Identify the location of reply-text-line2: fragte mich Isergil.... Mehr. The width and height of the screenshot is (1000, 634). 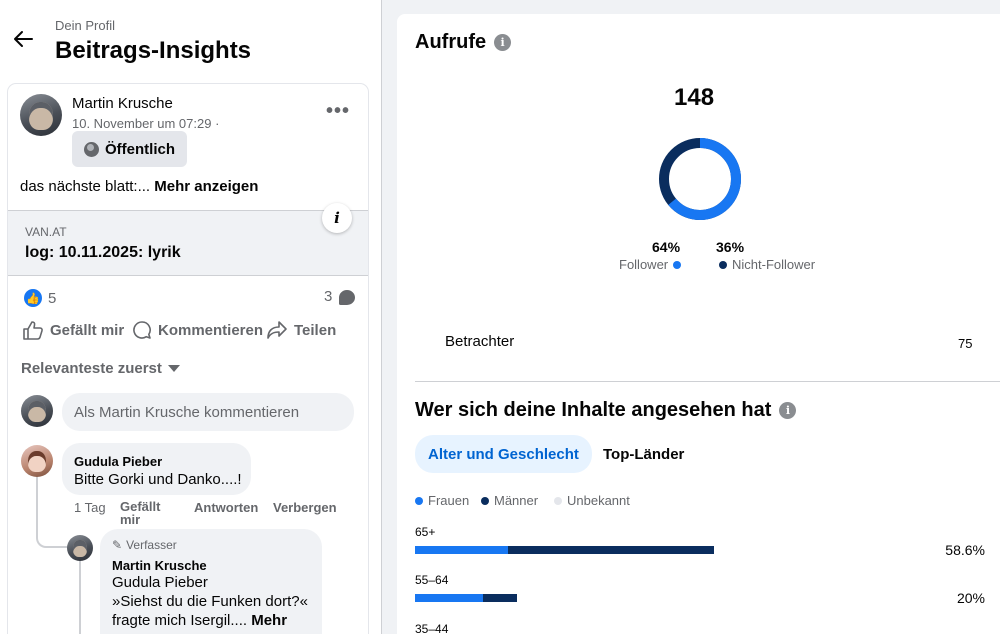
(199, 620).